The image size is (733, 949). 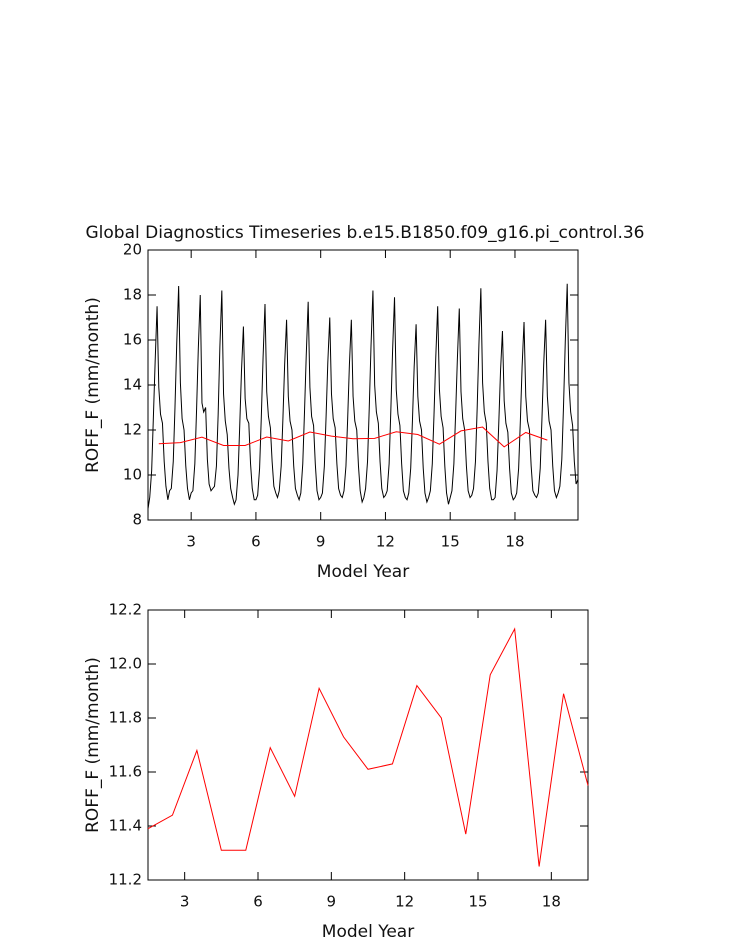 I want to click on y-tick-label: 14, so click(x=132, y=385).